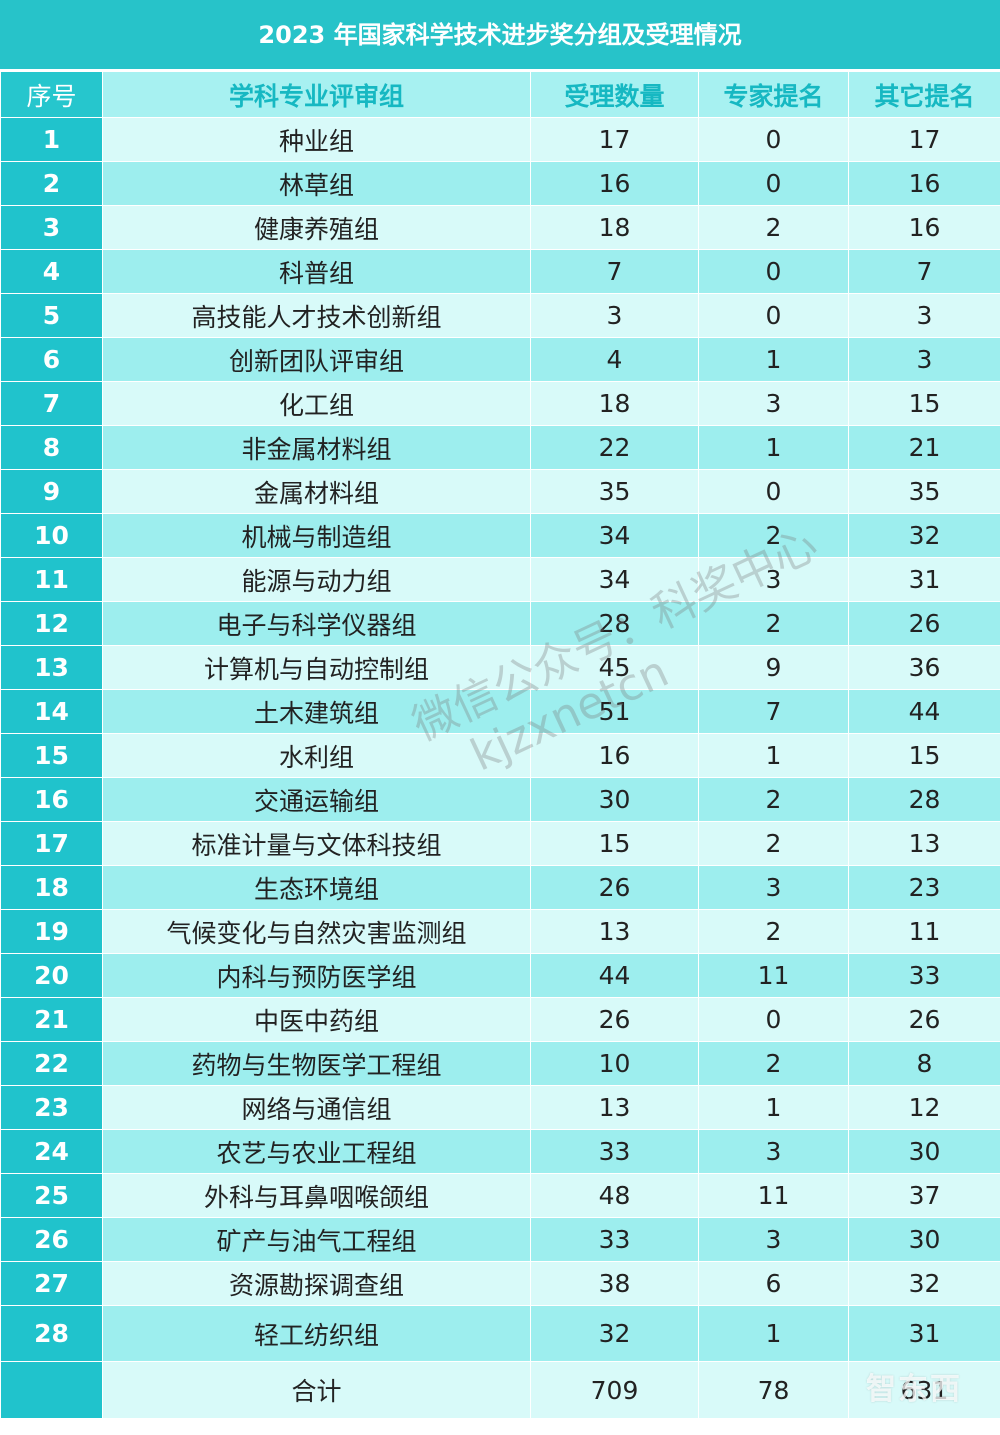 The height and width of the screenshot is (1435, 1000). What do you see at coordinates (614, 447) in the screenshot?
I see `cell-accepted: 22` at bounding box center [614, 447].